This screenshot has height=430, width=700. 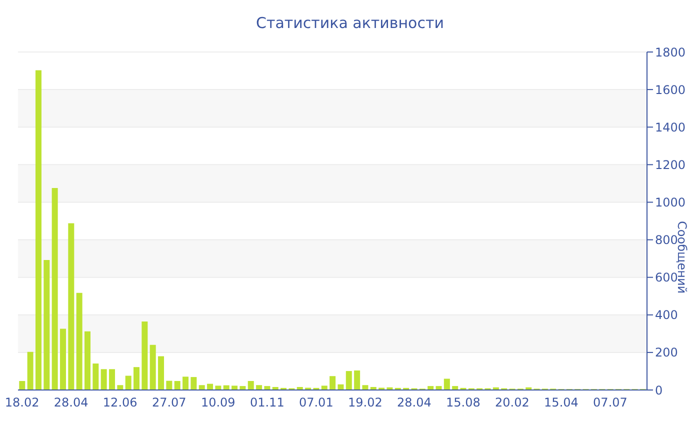 I want to click on x-tick-label: 01.11, so click(x=267, y=403).